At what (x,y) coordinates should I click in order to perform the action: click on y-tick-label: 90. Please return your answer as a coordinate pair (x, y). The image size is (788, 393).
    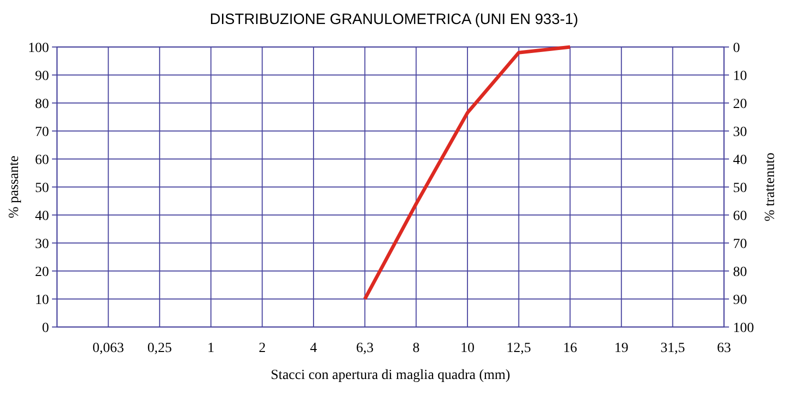
    Looking at the image, I should click on (42, 76).